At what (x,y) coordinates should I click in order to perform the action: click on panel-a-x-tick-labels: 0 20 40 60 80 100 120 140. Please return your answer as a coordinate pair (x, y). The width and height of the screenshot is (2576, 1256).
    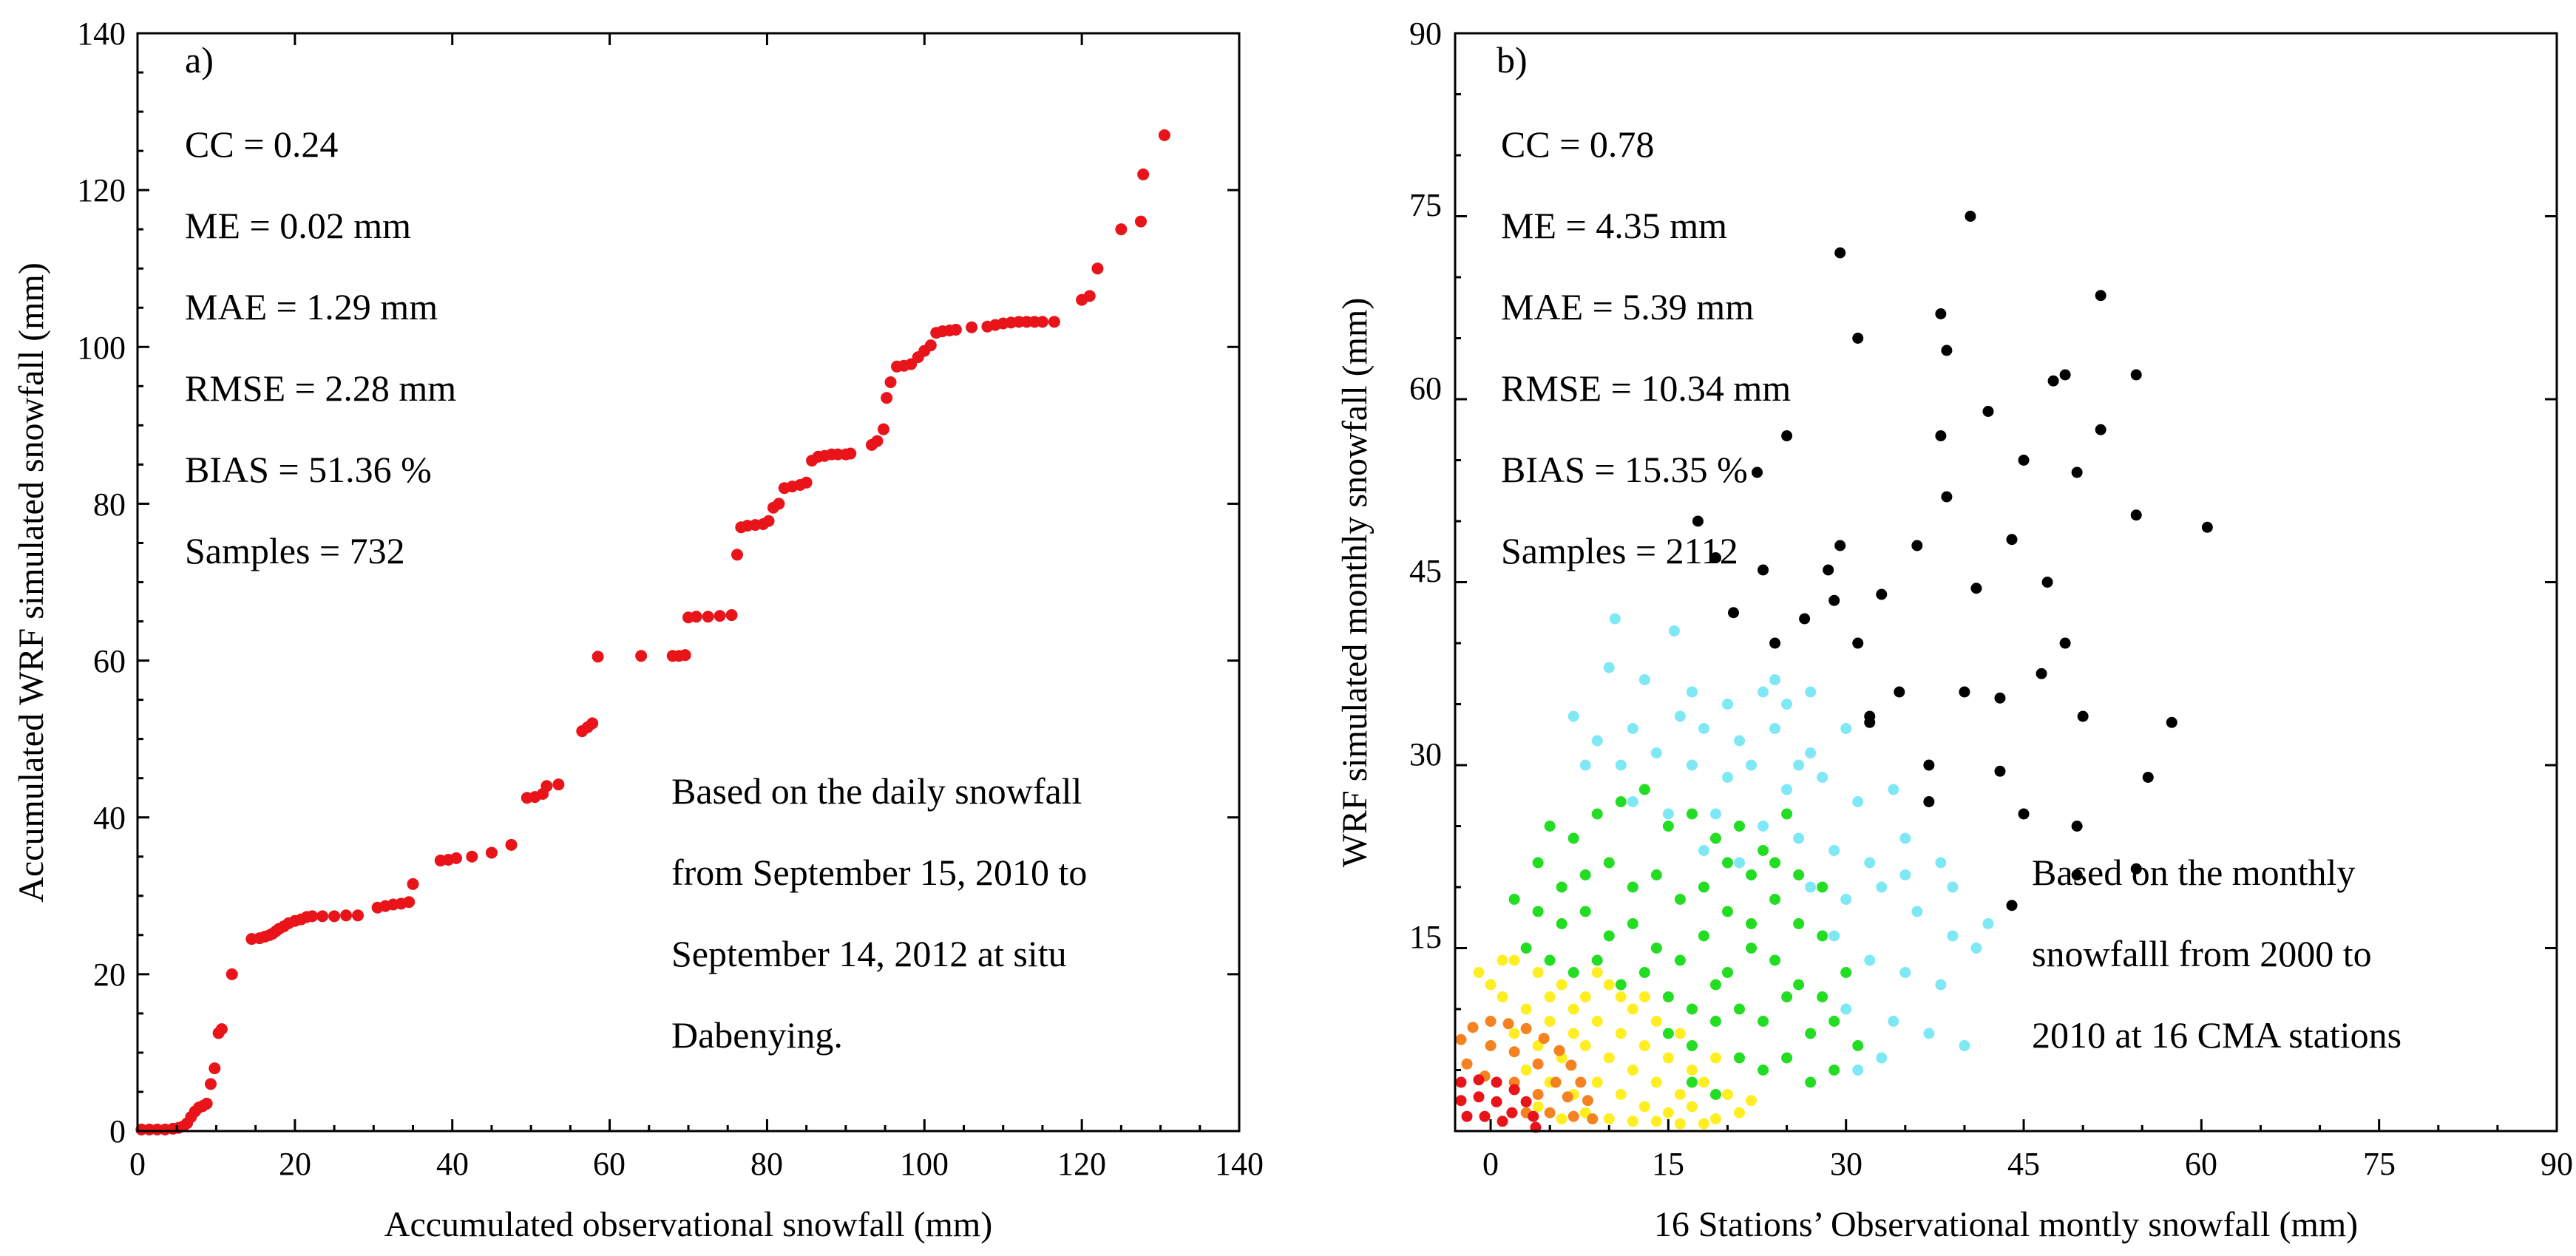
    Looking at the image, I should click on (696, 1164).